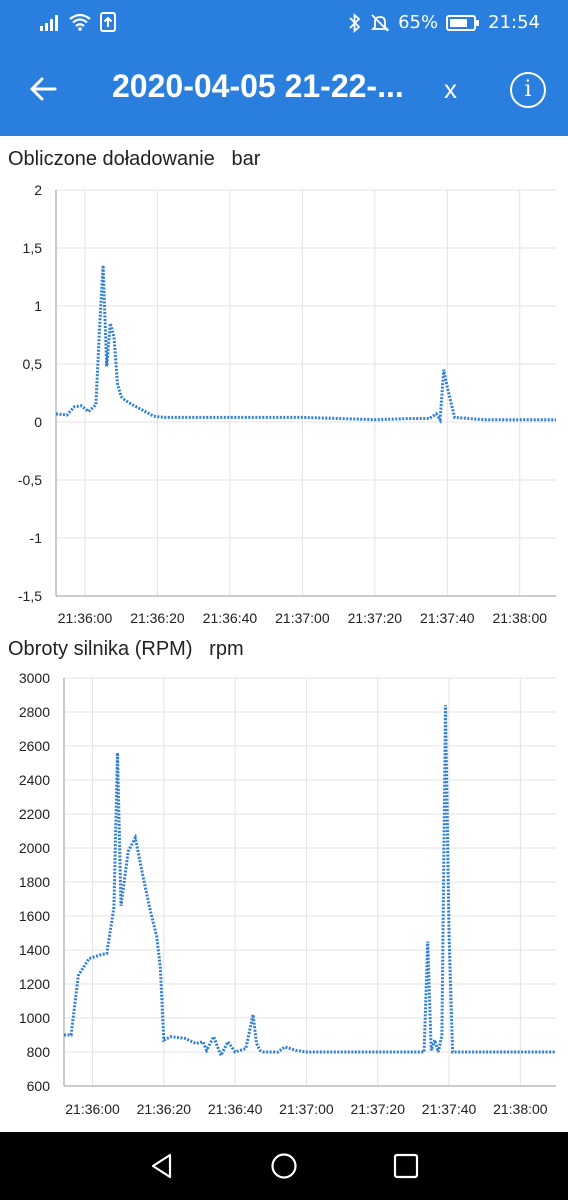 Image resolution: width=568 pixels, height=1200 pixels. I want to click on y-tick-label: 0,5, so click(33, 364).